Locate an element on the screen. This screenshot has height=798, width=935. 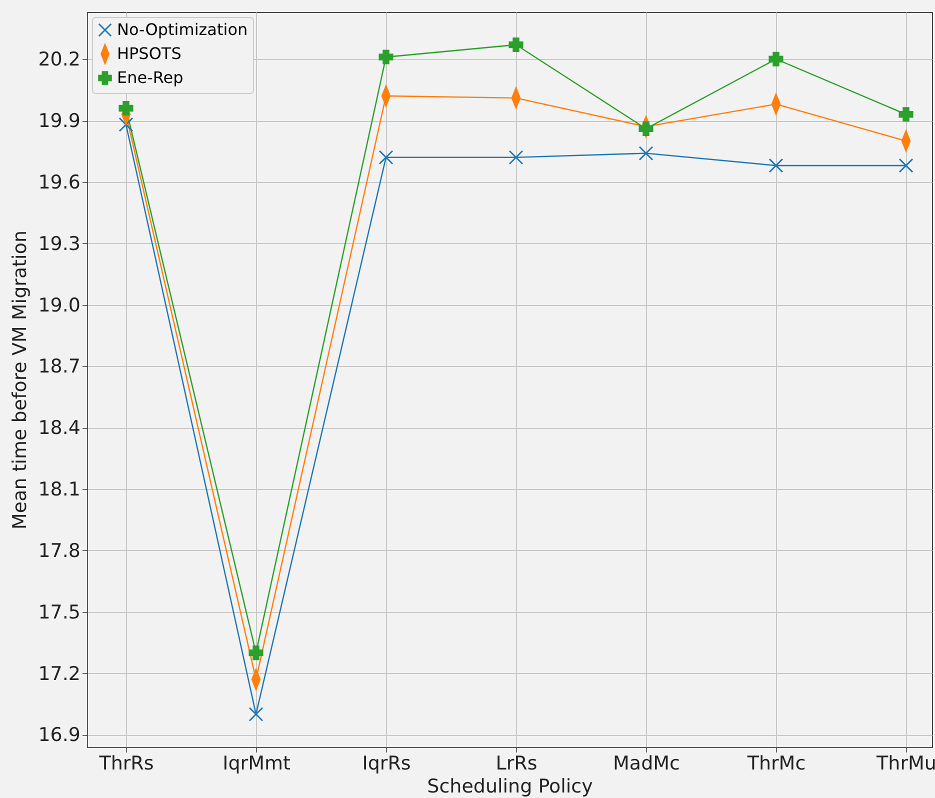
y-tick-label: 17.2 is located at coordinates (59, 673).